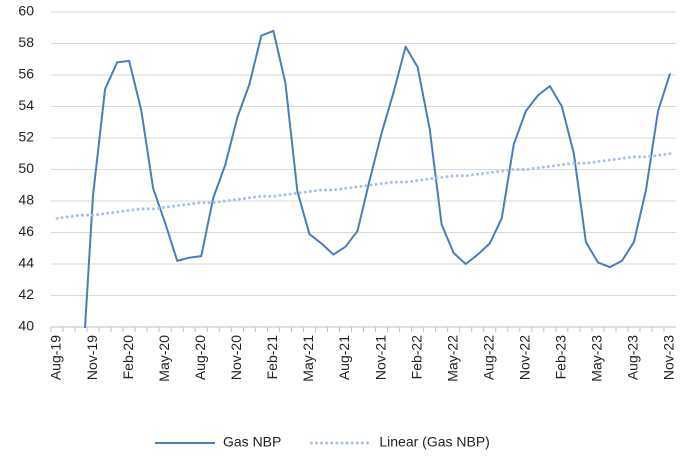 The height and width of the screenshot is (461, 691). What do you see at coordinates (597, 358) in the screenshot?
I see `x-tick-label: May-23` at bounding box center [597, 358].